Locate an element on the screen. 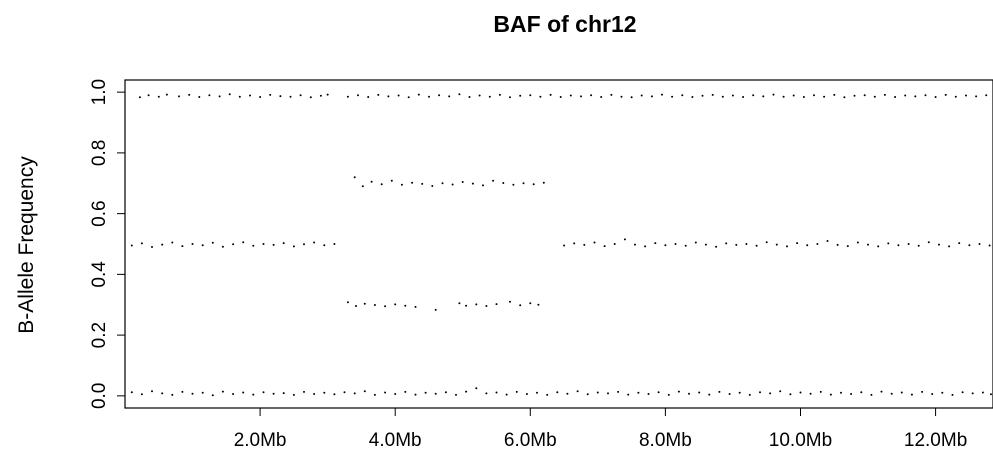 The height and width of the screenshot is (474, 993). y-tick-label-5: 1.0 is located at coordinates (99, 92).